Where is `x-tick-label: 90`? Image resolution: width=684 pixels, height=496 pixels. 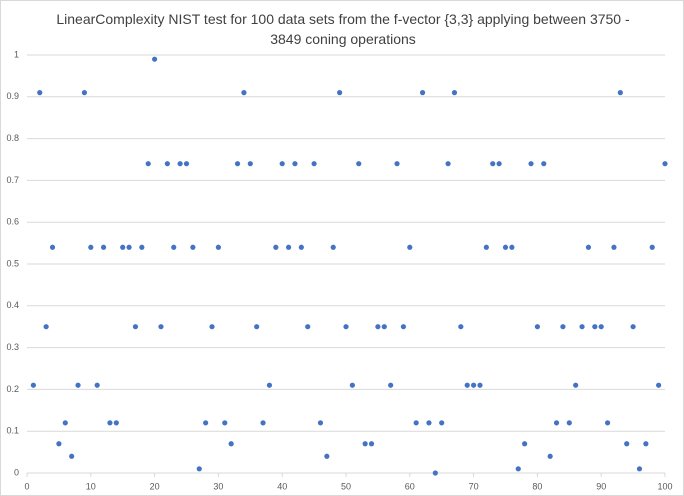
x-tick-label: 90 is located at coordinates (601, 486).